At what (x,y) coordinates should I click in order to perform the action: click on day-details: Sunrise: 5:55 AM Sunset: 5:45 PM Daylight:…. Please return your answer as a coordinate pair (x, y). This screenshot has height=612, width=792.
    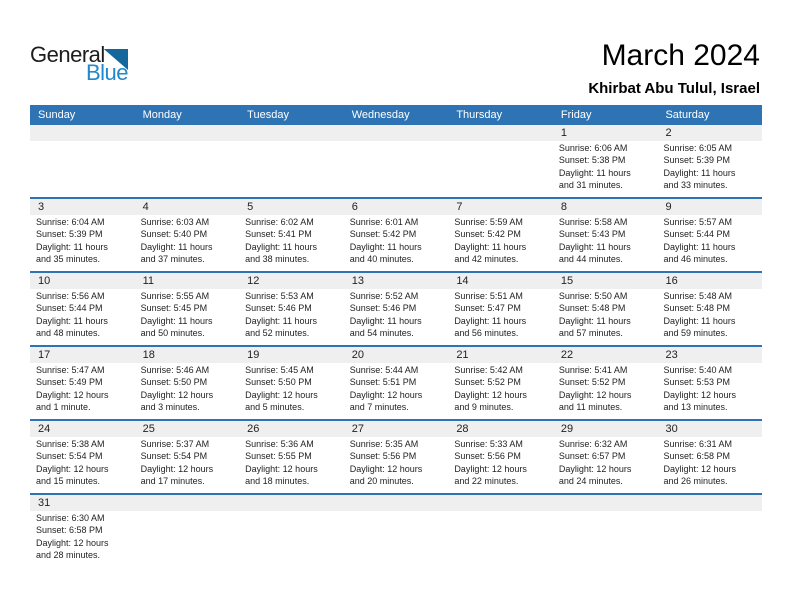
    Looking at the image, I should click on (187, 316).